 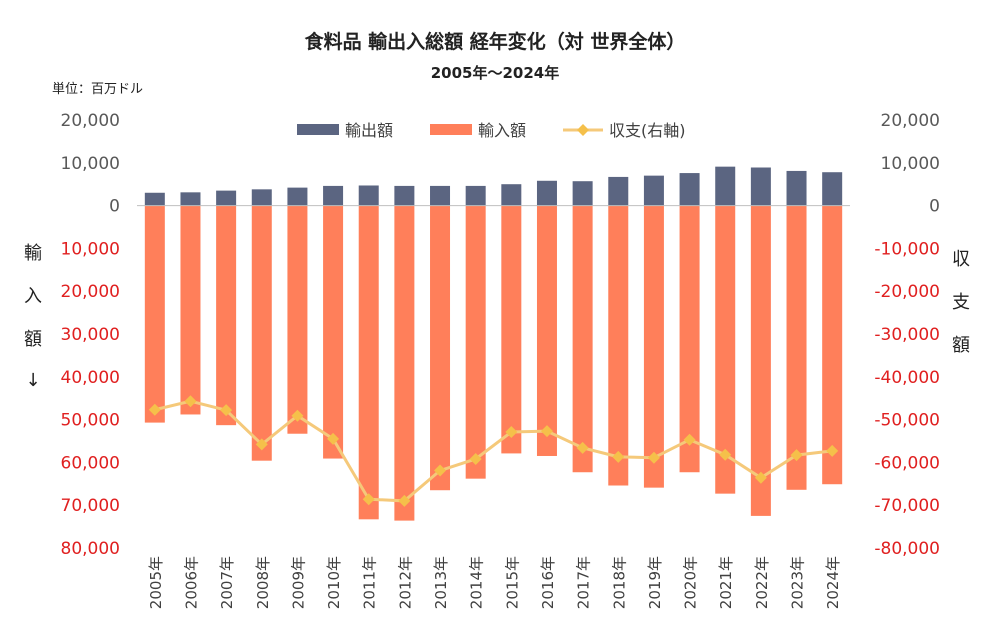 What do you see at coordinates (33, 296) in the screenshot?
I see `left-axis-title-char: 入` at bounding box center [33, 296].